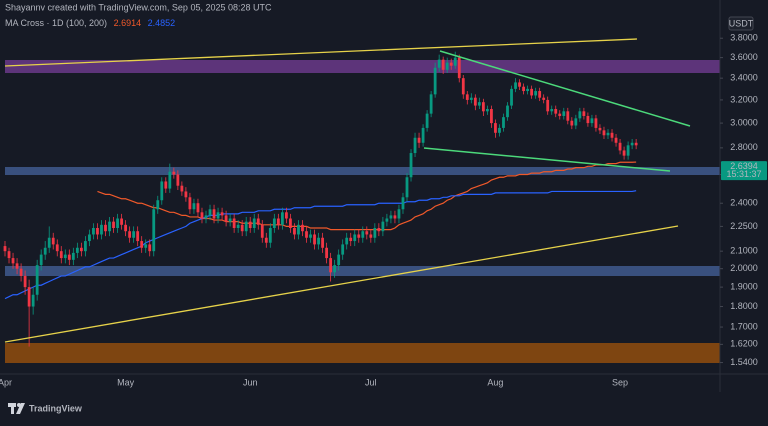  Describe the element at coordinates (744, 268) in the screenshot. I see `y-tick-label: 2.0000` at that location.